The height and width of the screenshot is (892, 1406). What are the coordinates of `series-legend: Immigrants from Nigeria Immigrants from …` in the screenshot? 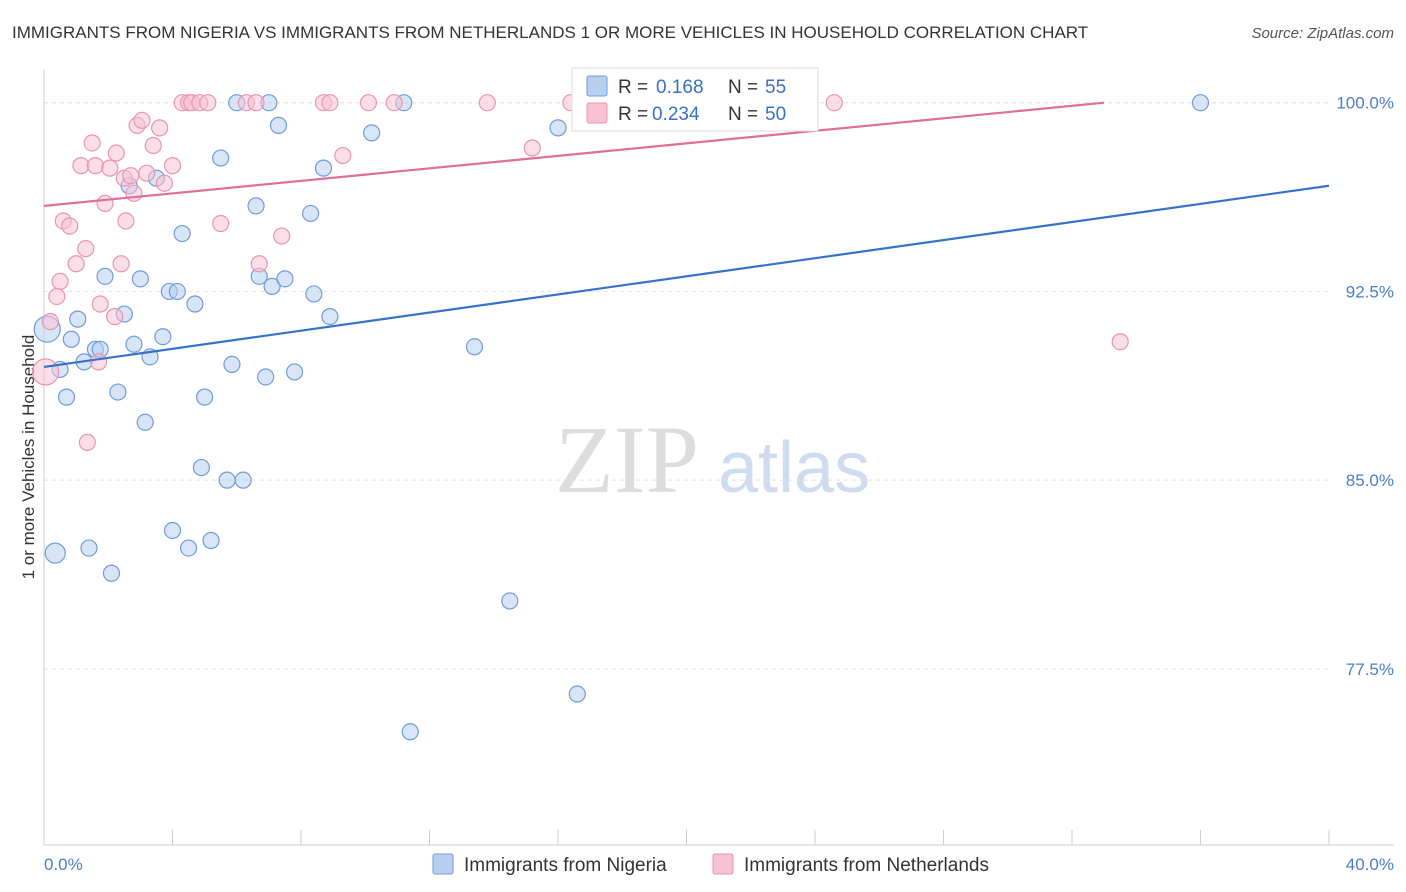 It's located at (710, 864).